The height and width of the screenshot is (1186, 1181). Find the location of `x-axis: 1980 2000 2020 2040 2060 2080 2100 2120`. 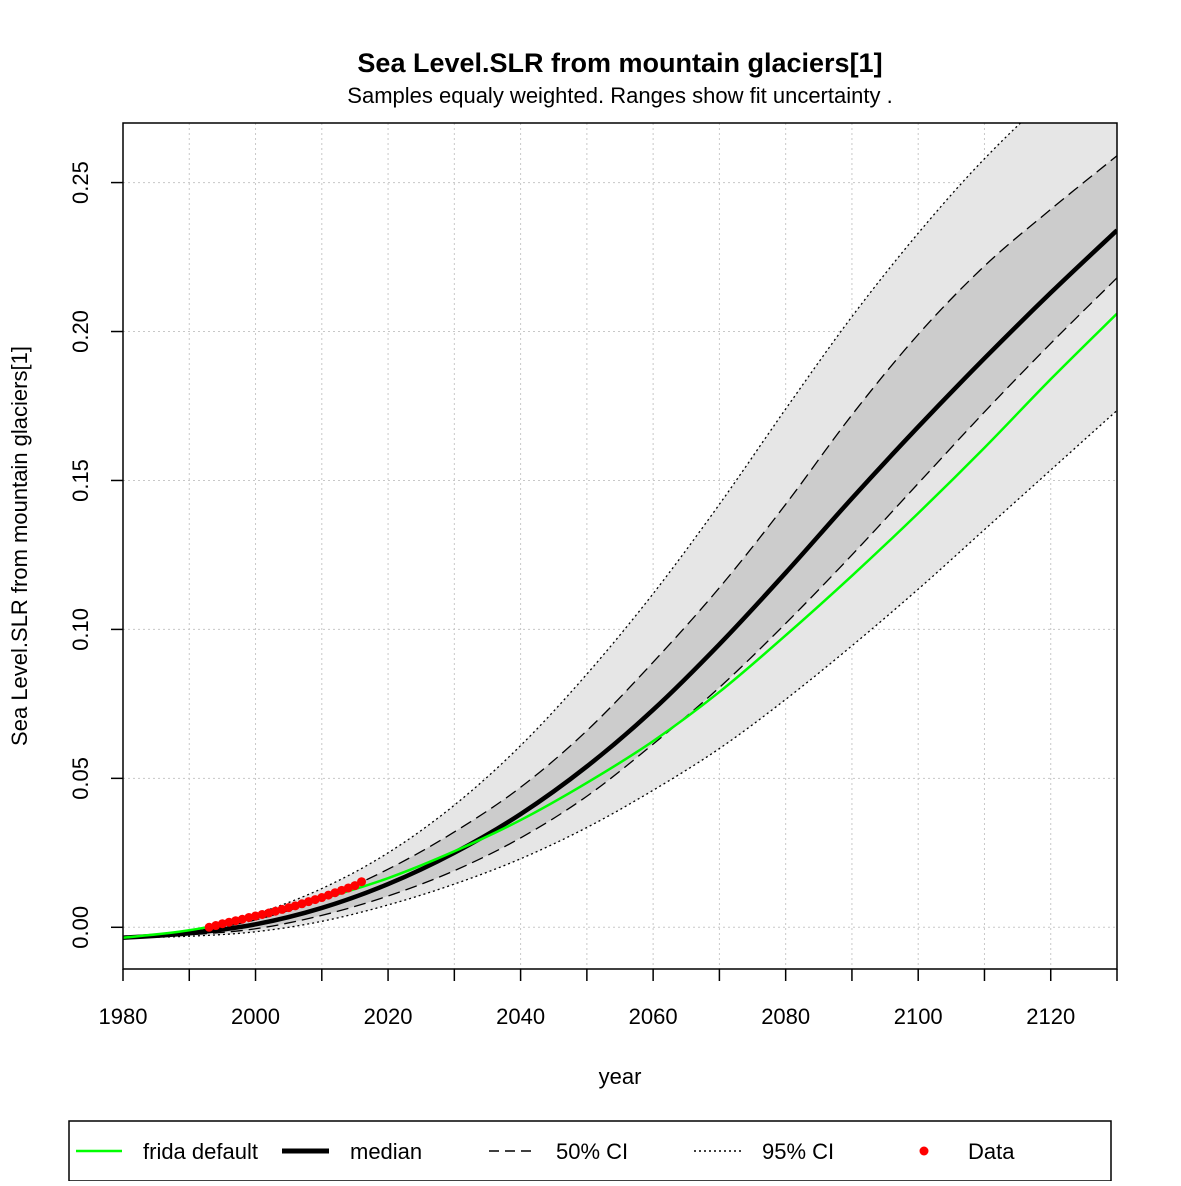

x-axis: 1980 2000 2020 2040 2060 2080 2100 2120 is located at coordinates (608, 999).